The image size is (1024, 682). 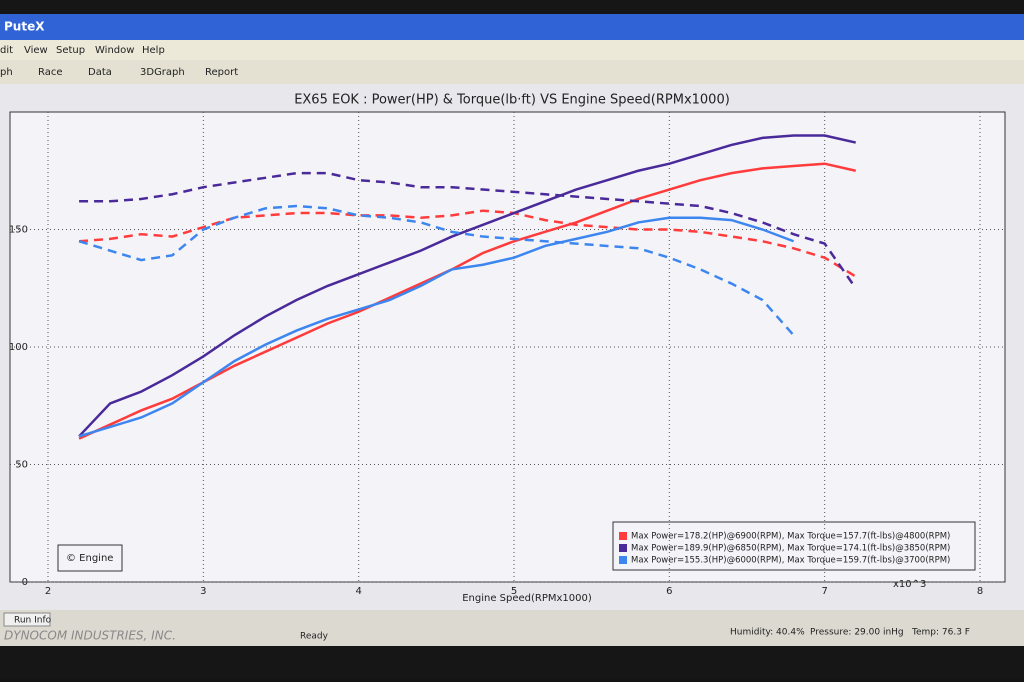 I want to click on menu-item: Setup, so click(x=70, y=50).